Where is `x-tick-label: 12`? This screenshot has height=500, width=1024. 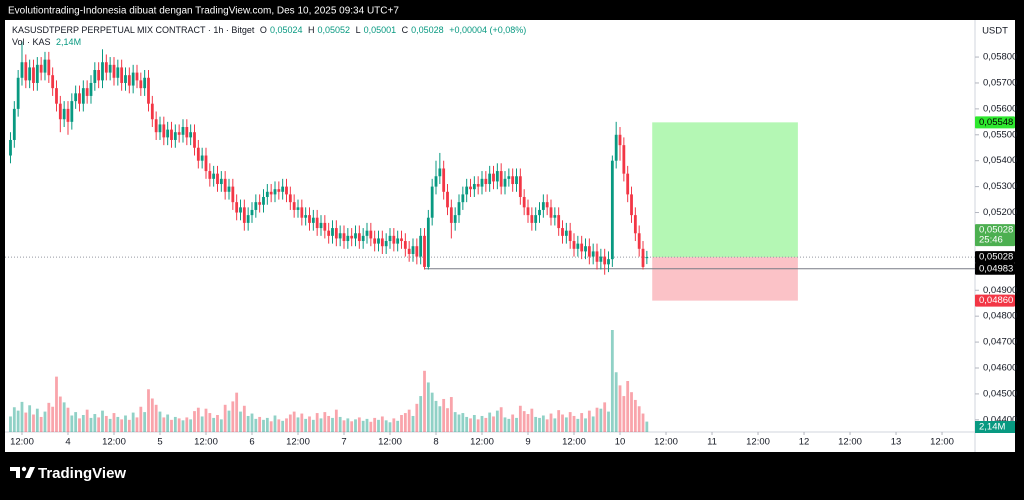 x-tick-label: 12 is located at coordinates (804, 442).